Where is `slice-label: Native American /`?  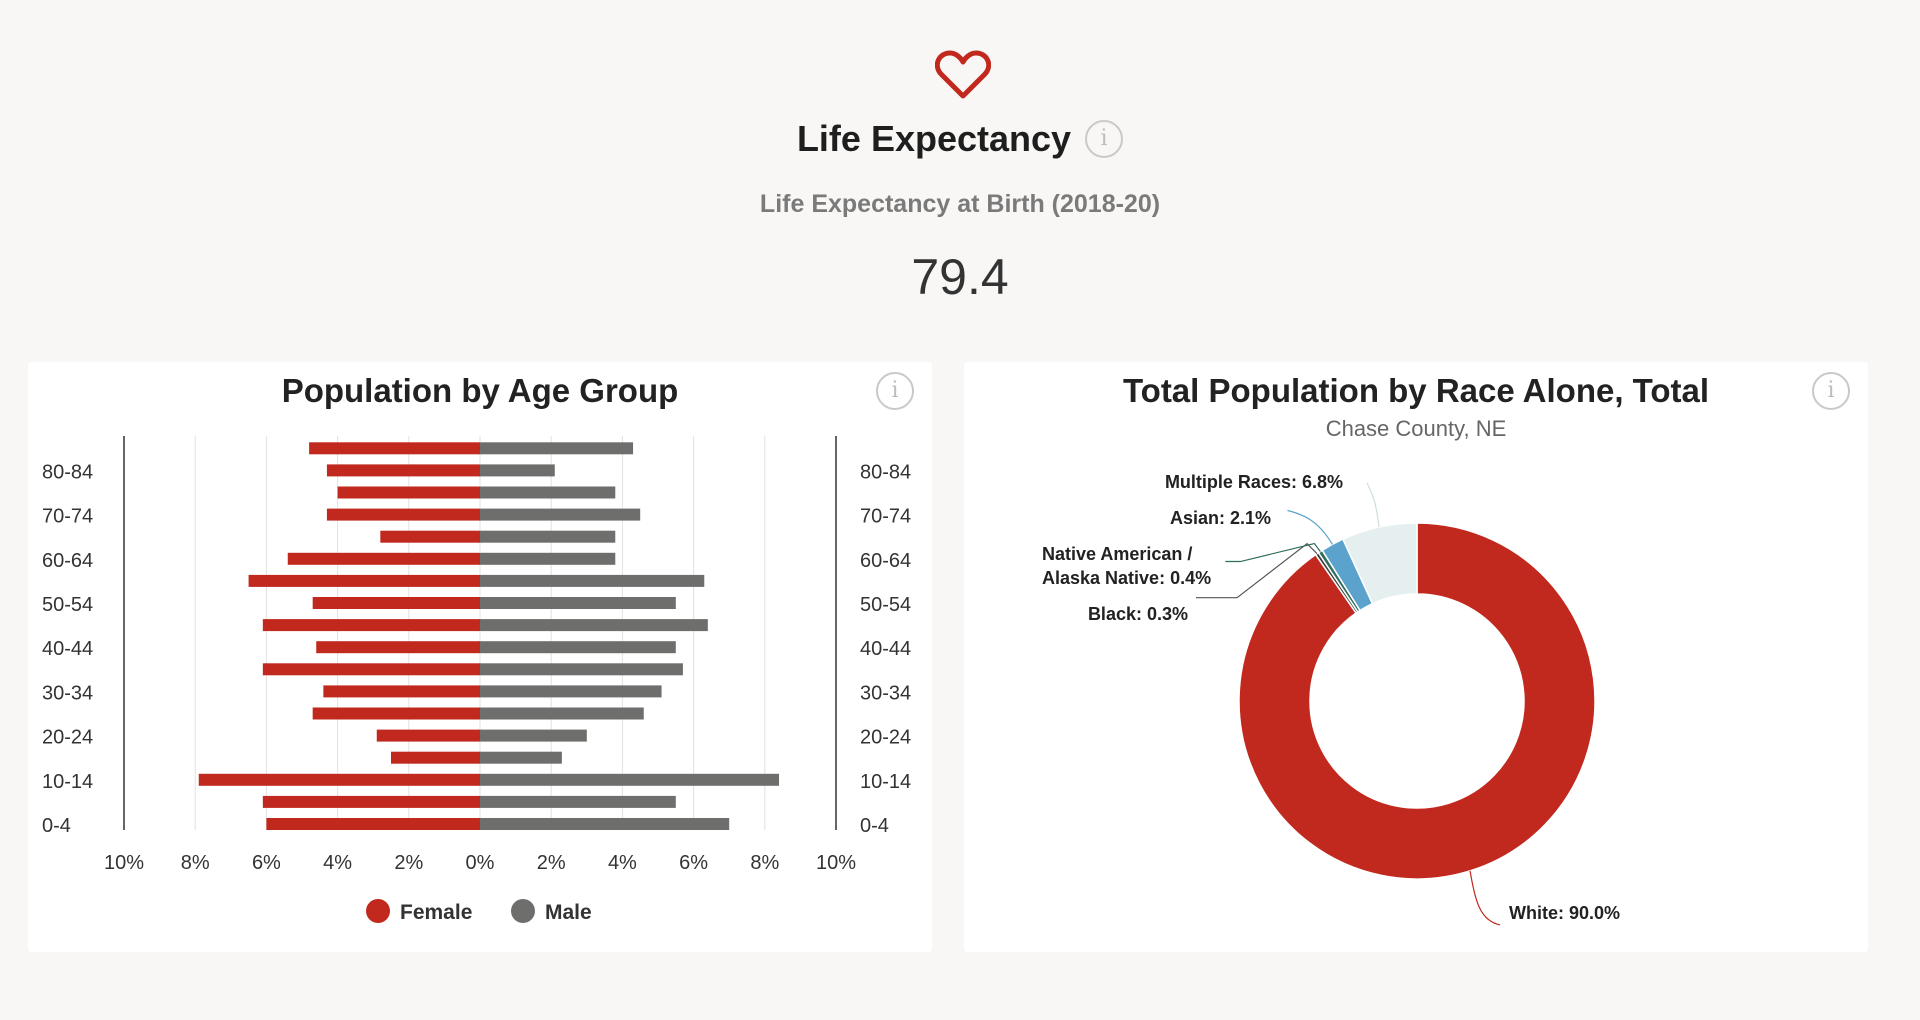 slice-label: Native American / is located at coordinates (1117, 554).